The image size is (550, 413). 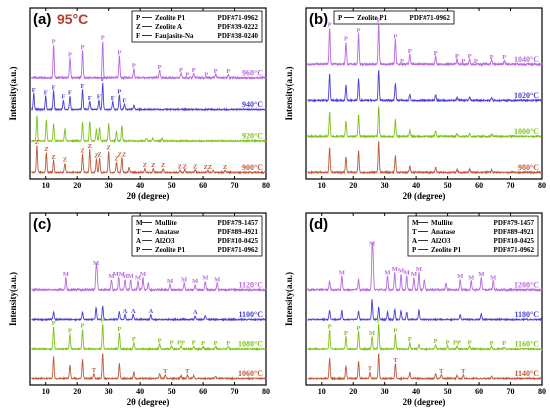 I want to click on series-label: 1100°C, so click(x=250, y=314).